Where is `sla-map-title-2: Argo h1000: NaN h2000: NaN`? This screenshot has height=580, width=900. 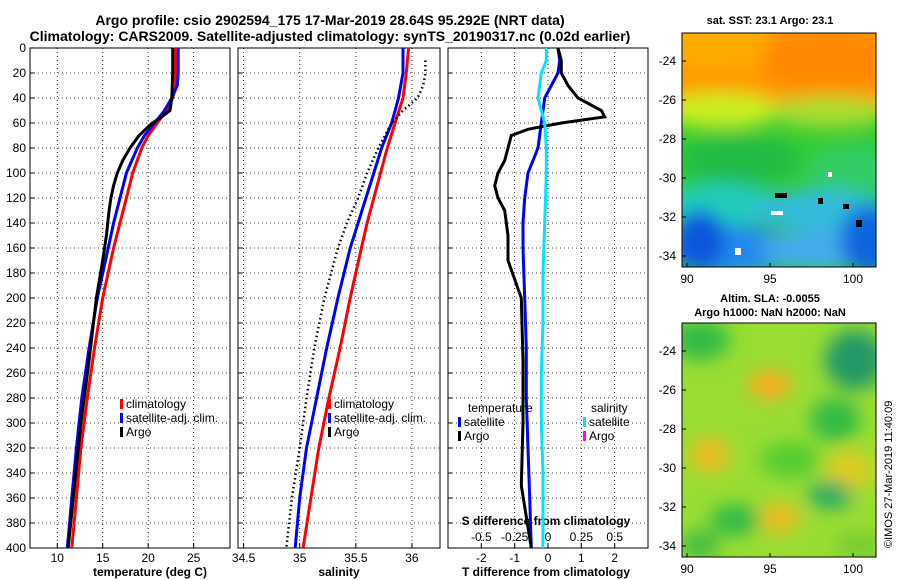
sla-map-title-2: Argo h1000: NaN h2000: NaN is located at coordinates (770, 313).